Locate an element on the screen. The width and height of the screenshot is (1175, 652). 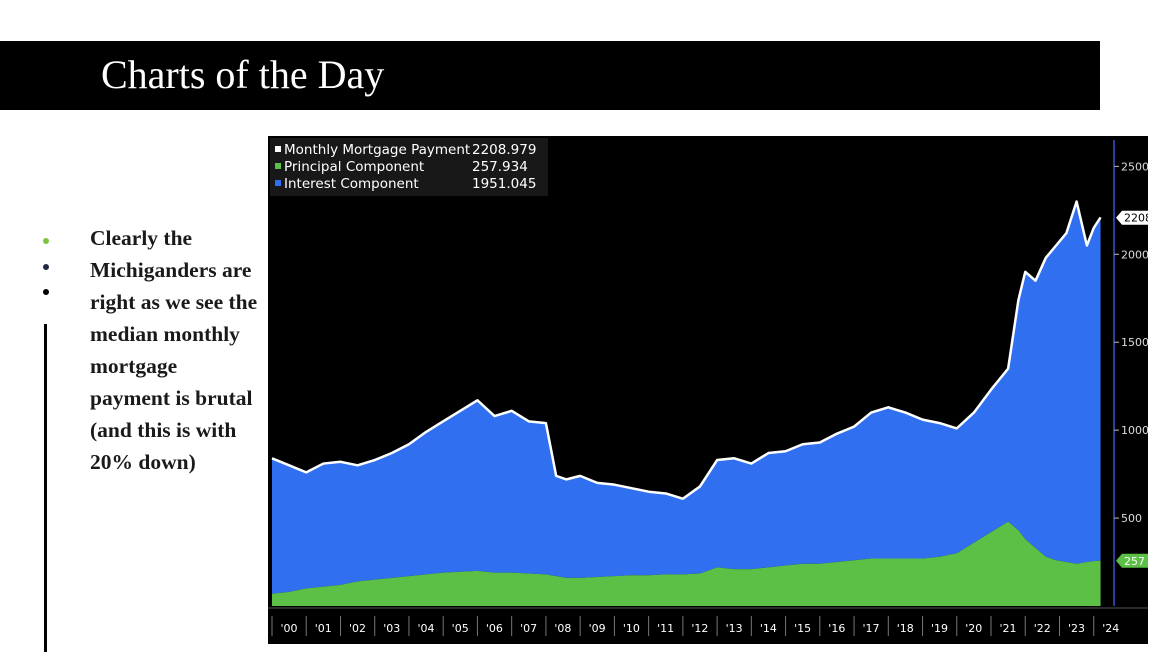
title-bar: Charts of the Day is located at coordinates (550, 75).